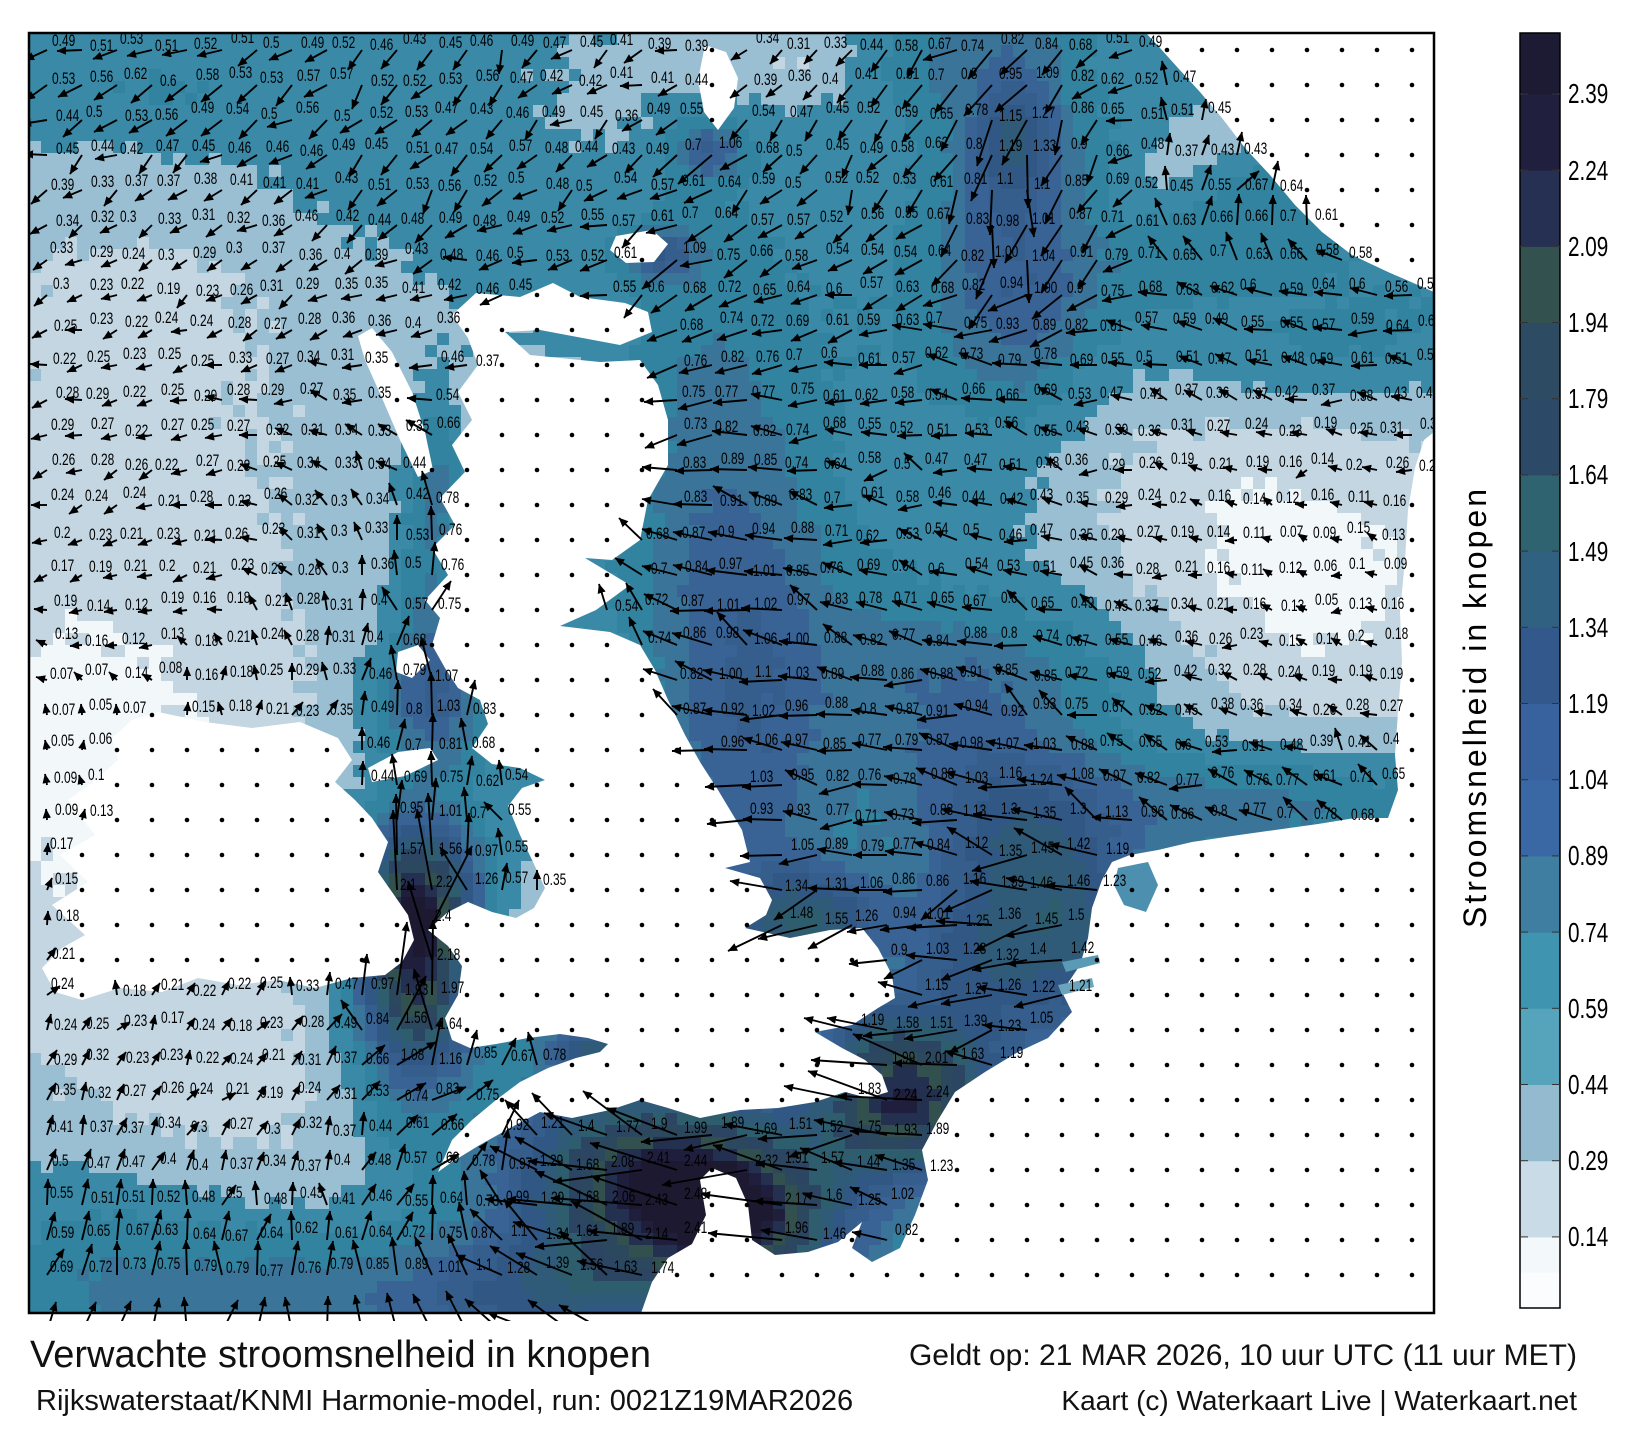 Image resolution: width=1650 pixels, height=1455 pixels. Describe the element at coordinates (518, 216) in the screenshot. I see `svg-text: 0.49` at that location.